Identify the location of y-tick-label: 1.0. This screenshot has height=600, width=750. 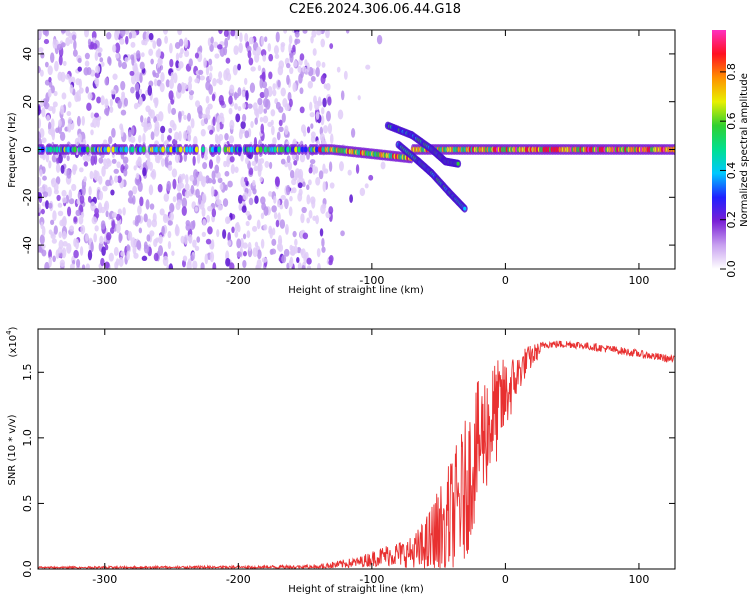
(27, 438).